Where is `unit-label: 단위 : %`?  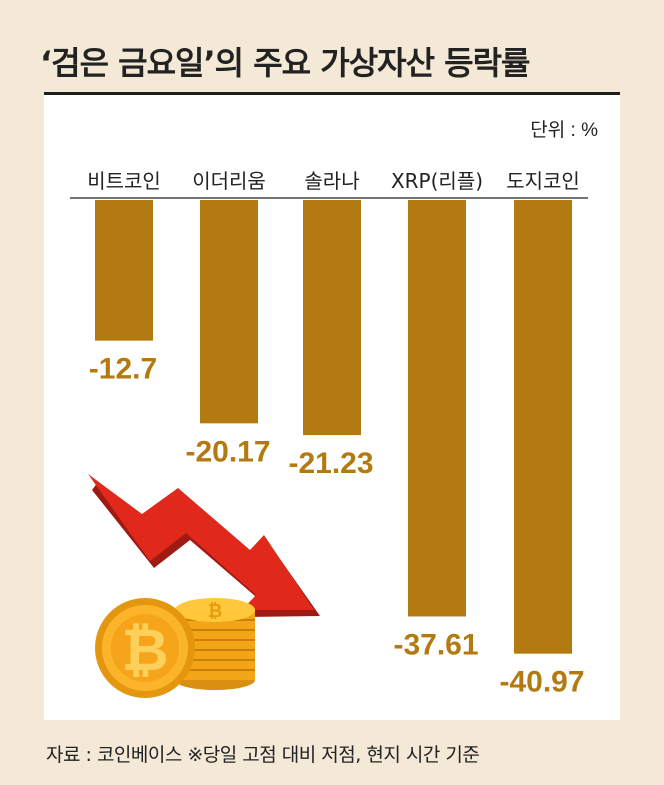
unit-label: 단위 : % is located at coordinates (564, 130).